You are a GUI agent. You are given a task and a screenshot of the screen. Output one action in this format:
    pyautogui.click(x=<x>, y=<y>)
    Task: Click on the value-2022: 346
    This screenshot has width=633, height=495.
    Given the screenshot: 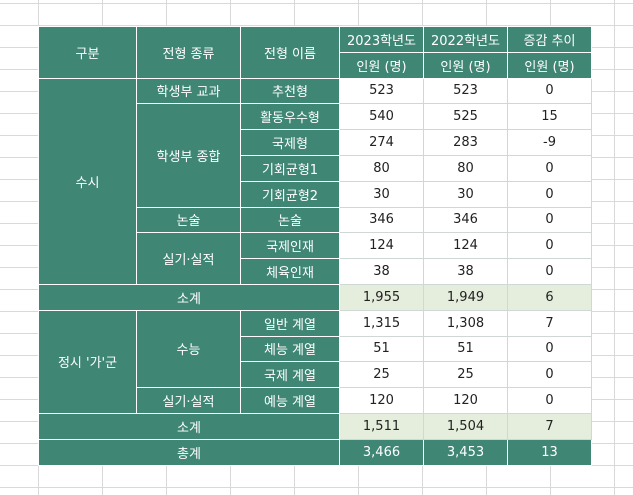 What is the action you would take?
    pyautogui.click(x=465, y=220)
    